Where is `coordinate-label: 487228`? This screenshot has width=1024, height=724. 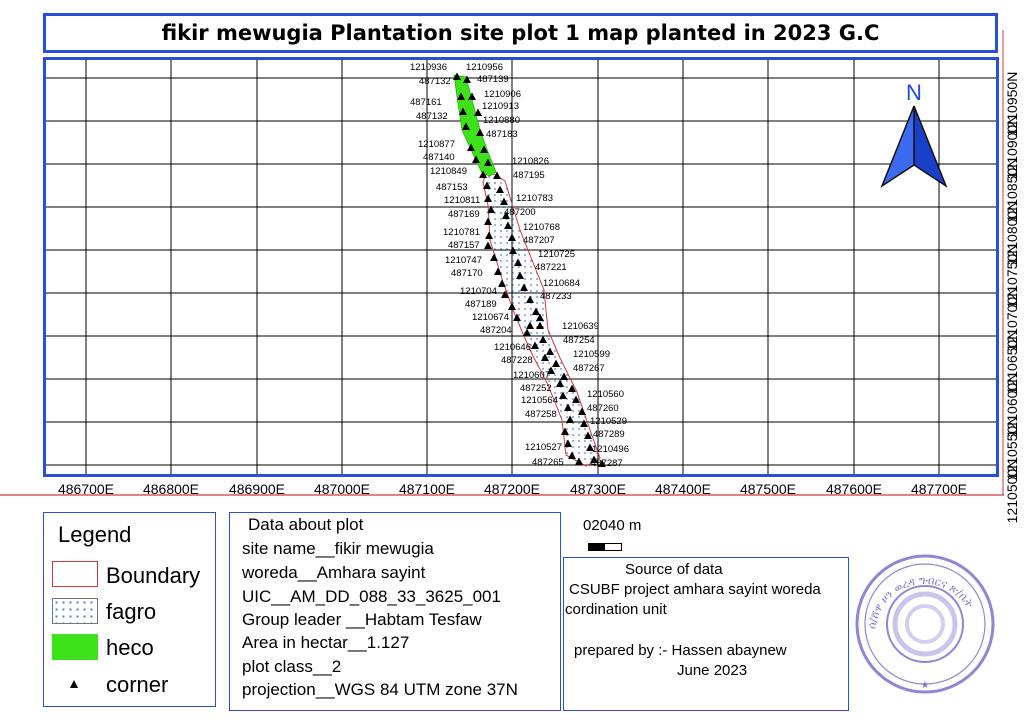
coordinate-label: 487228 is located at coordinates (517, 360).